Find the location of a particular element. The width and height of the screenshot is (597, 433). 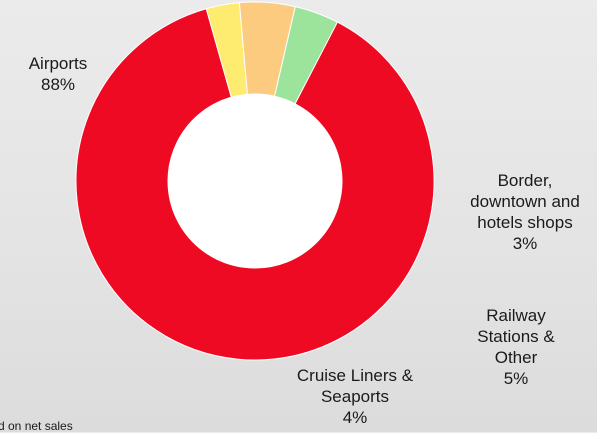

label-railway-line-2: Stations & is located at coordinates (516, 336).